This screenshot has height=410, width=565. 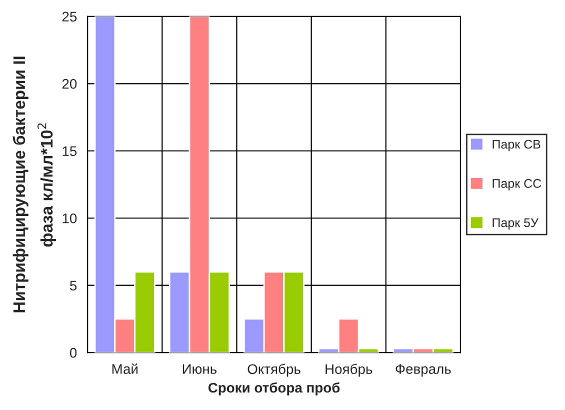 I want to click on legend-label: Парк 5У, so click(x=515, y=224).